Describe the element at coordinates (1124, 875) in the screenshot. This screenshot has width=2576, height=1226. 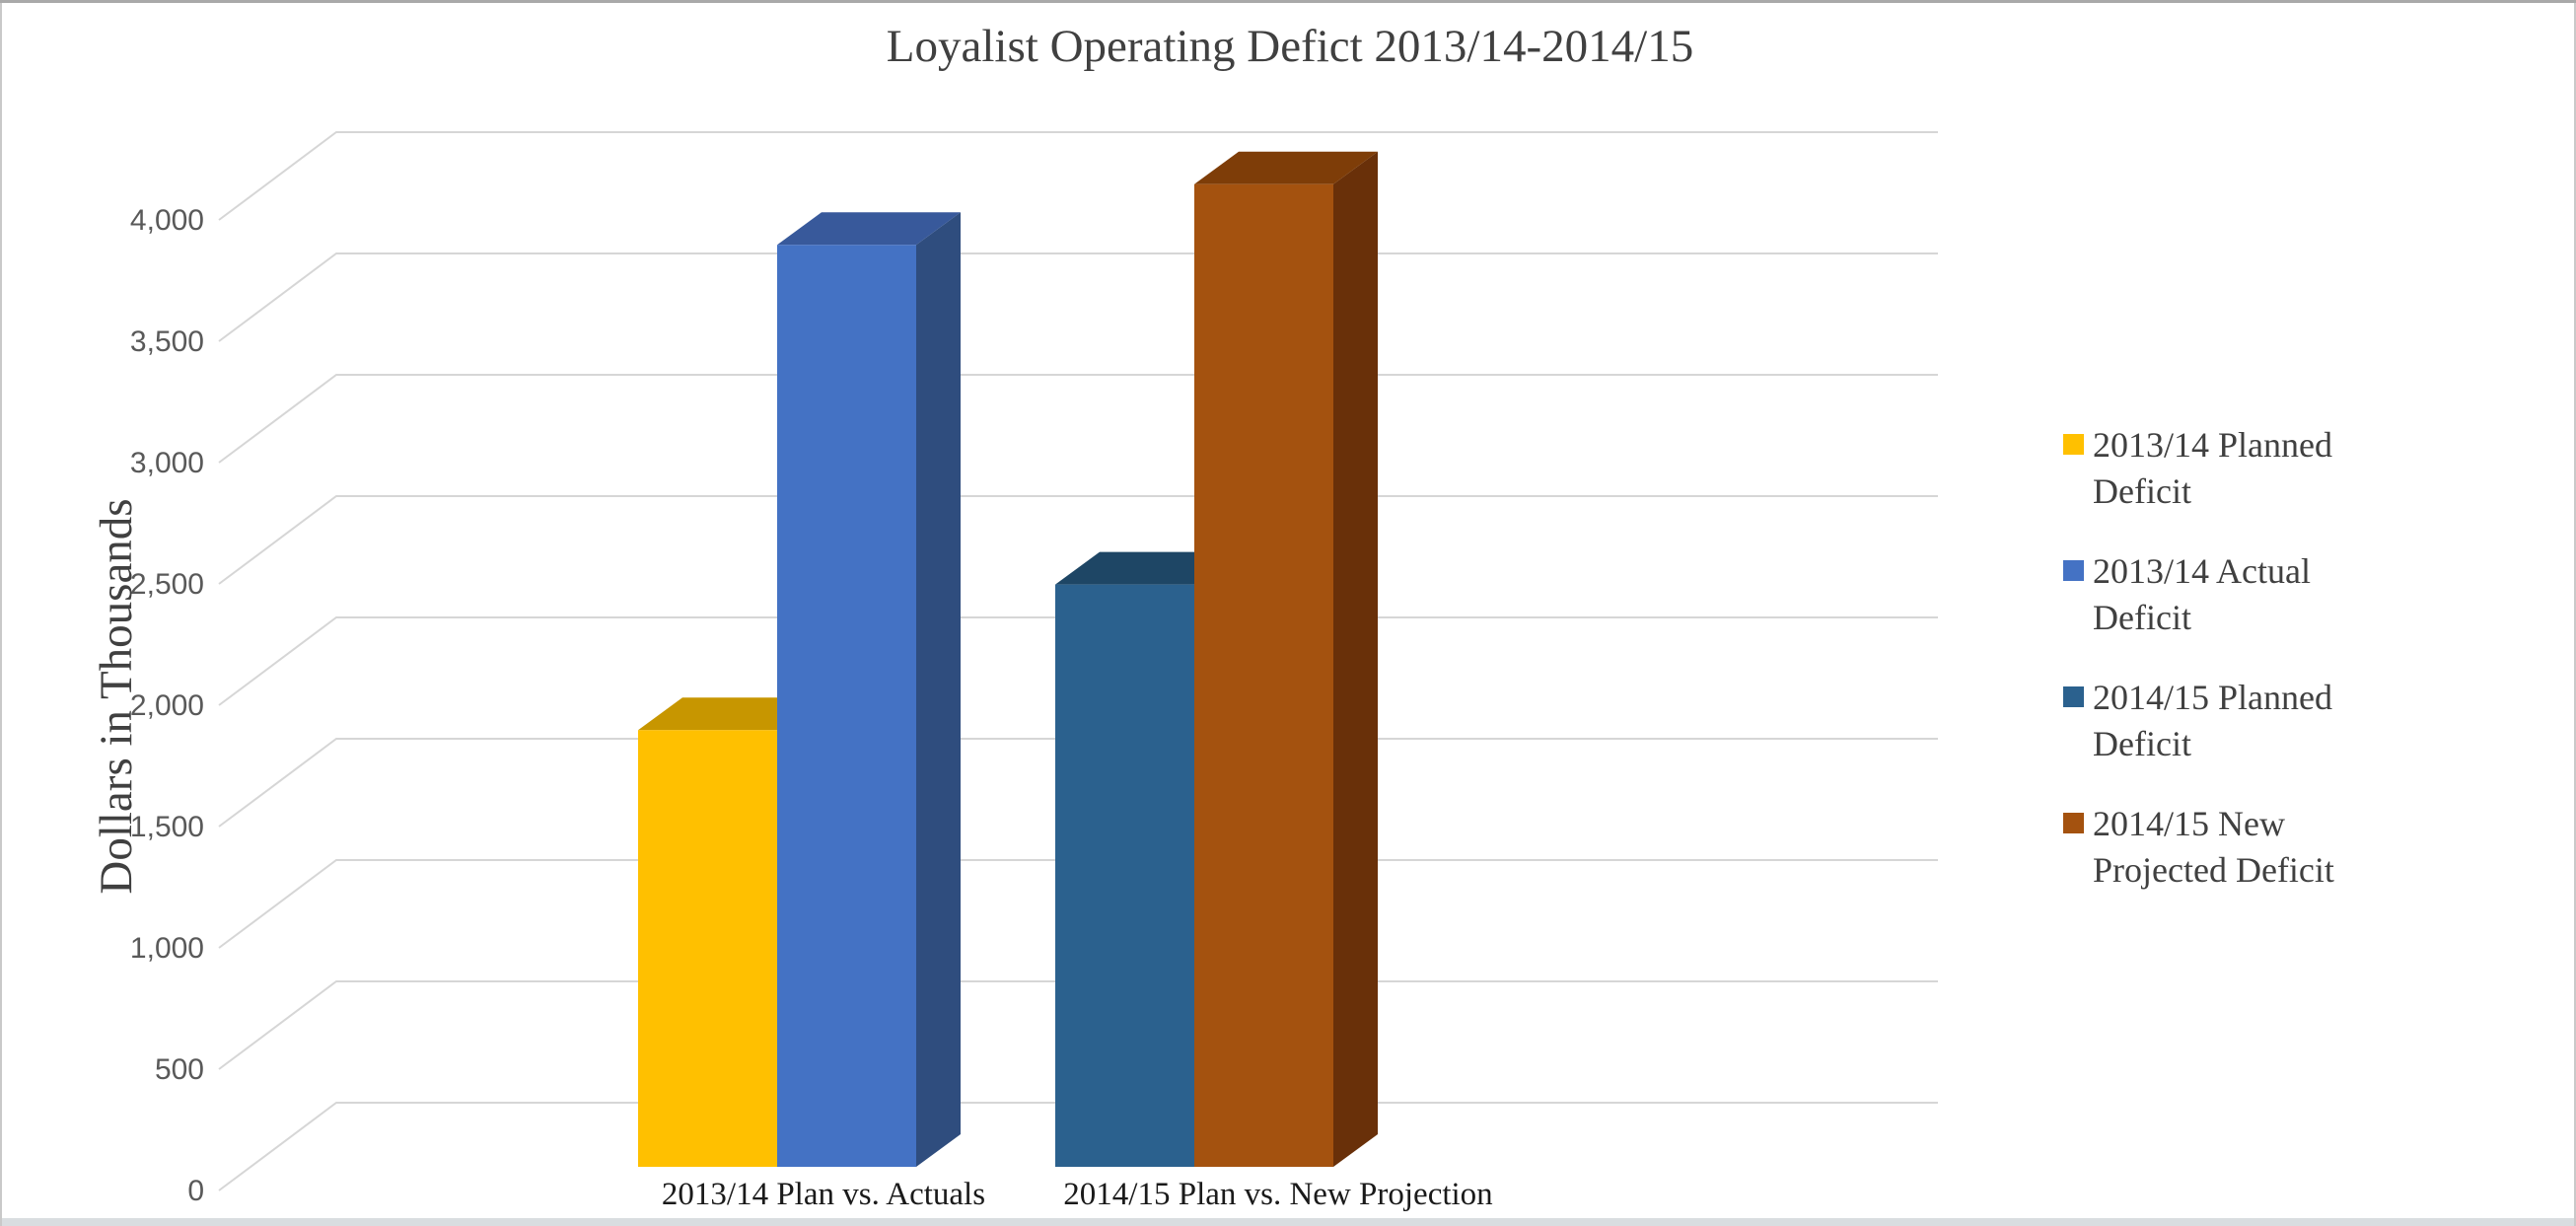
I see `bar-2014-15-planned-deficit` at that location.